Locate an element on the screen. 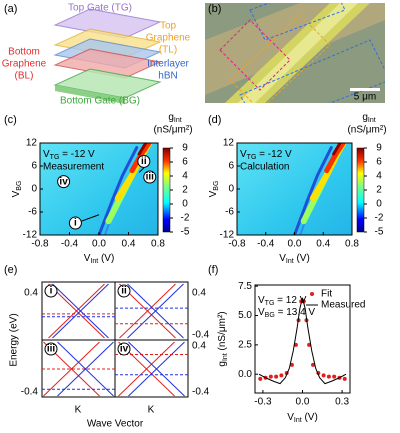 This screenshot has height=433, width=400. layer-label: hBN is located at coordinates (167, 76).